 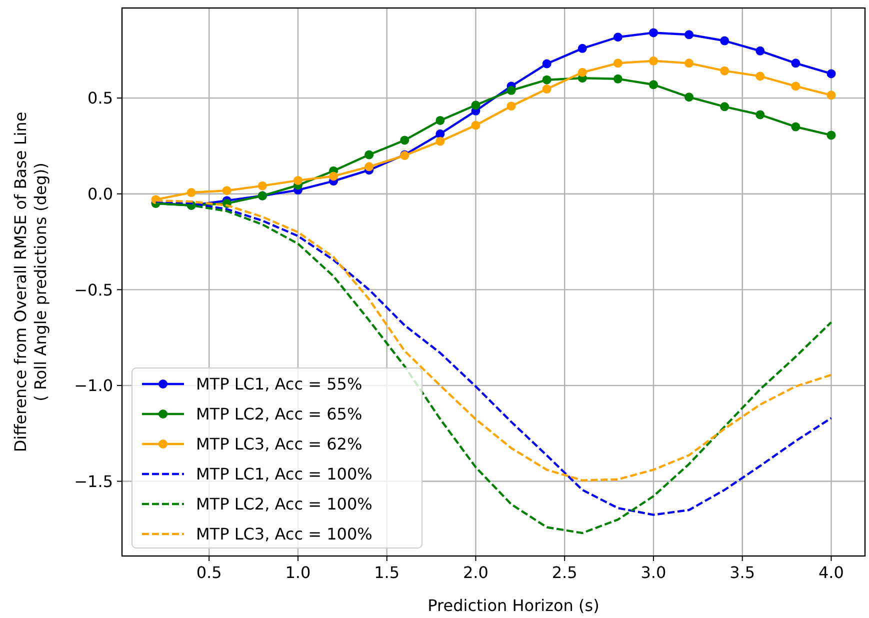 What do you see at coordinates (93, 386) in the screenshot?
I see `y-tick-label: −1.0` at bounding box center [93, 386].